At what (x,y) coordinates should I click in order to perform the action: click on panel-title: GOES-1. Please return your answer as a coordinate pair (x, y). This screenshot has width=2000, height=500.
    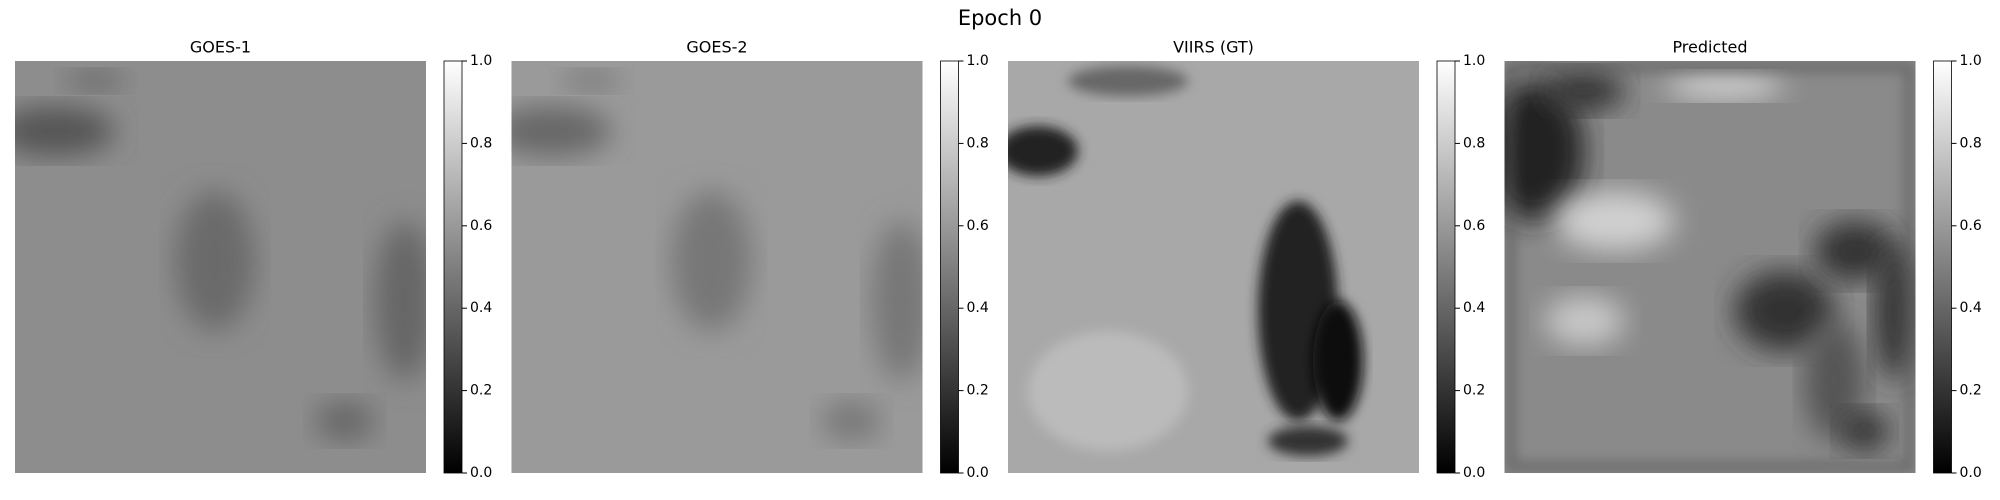
    Looking at the image, I should click on (220, 47).